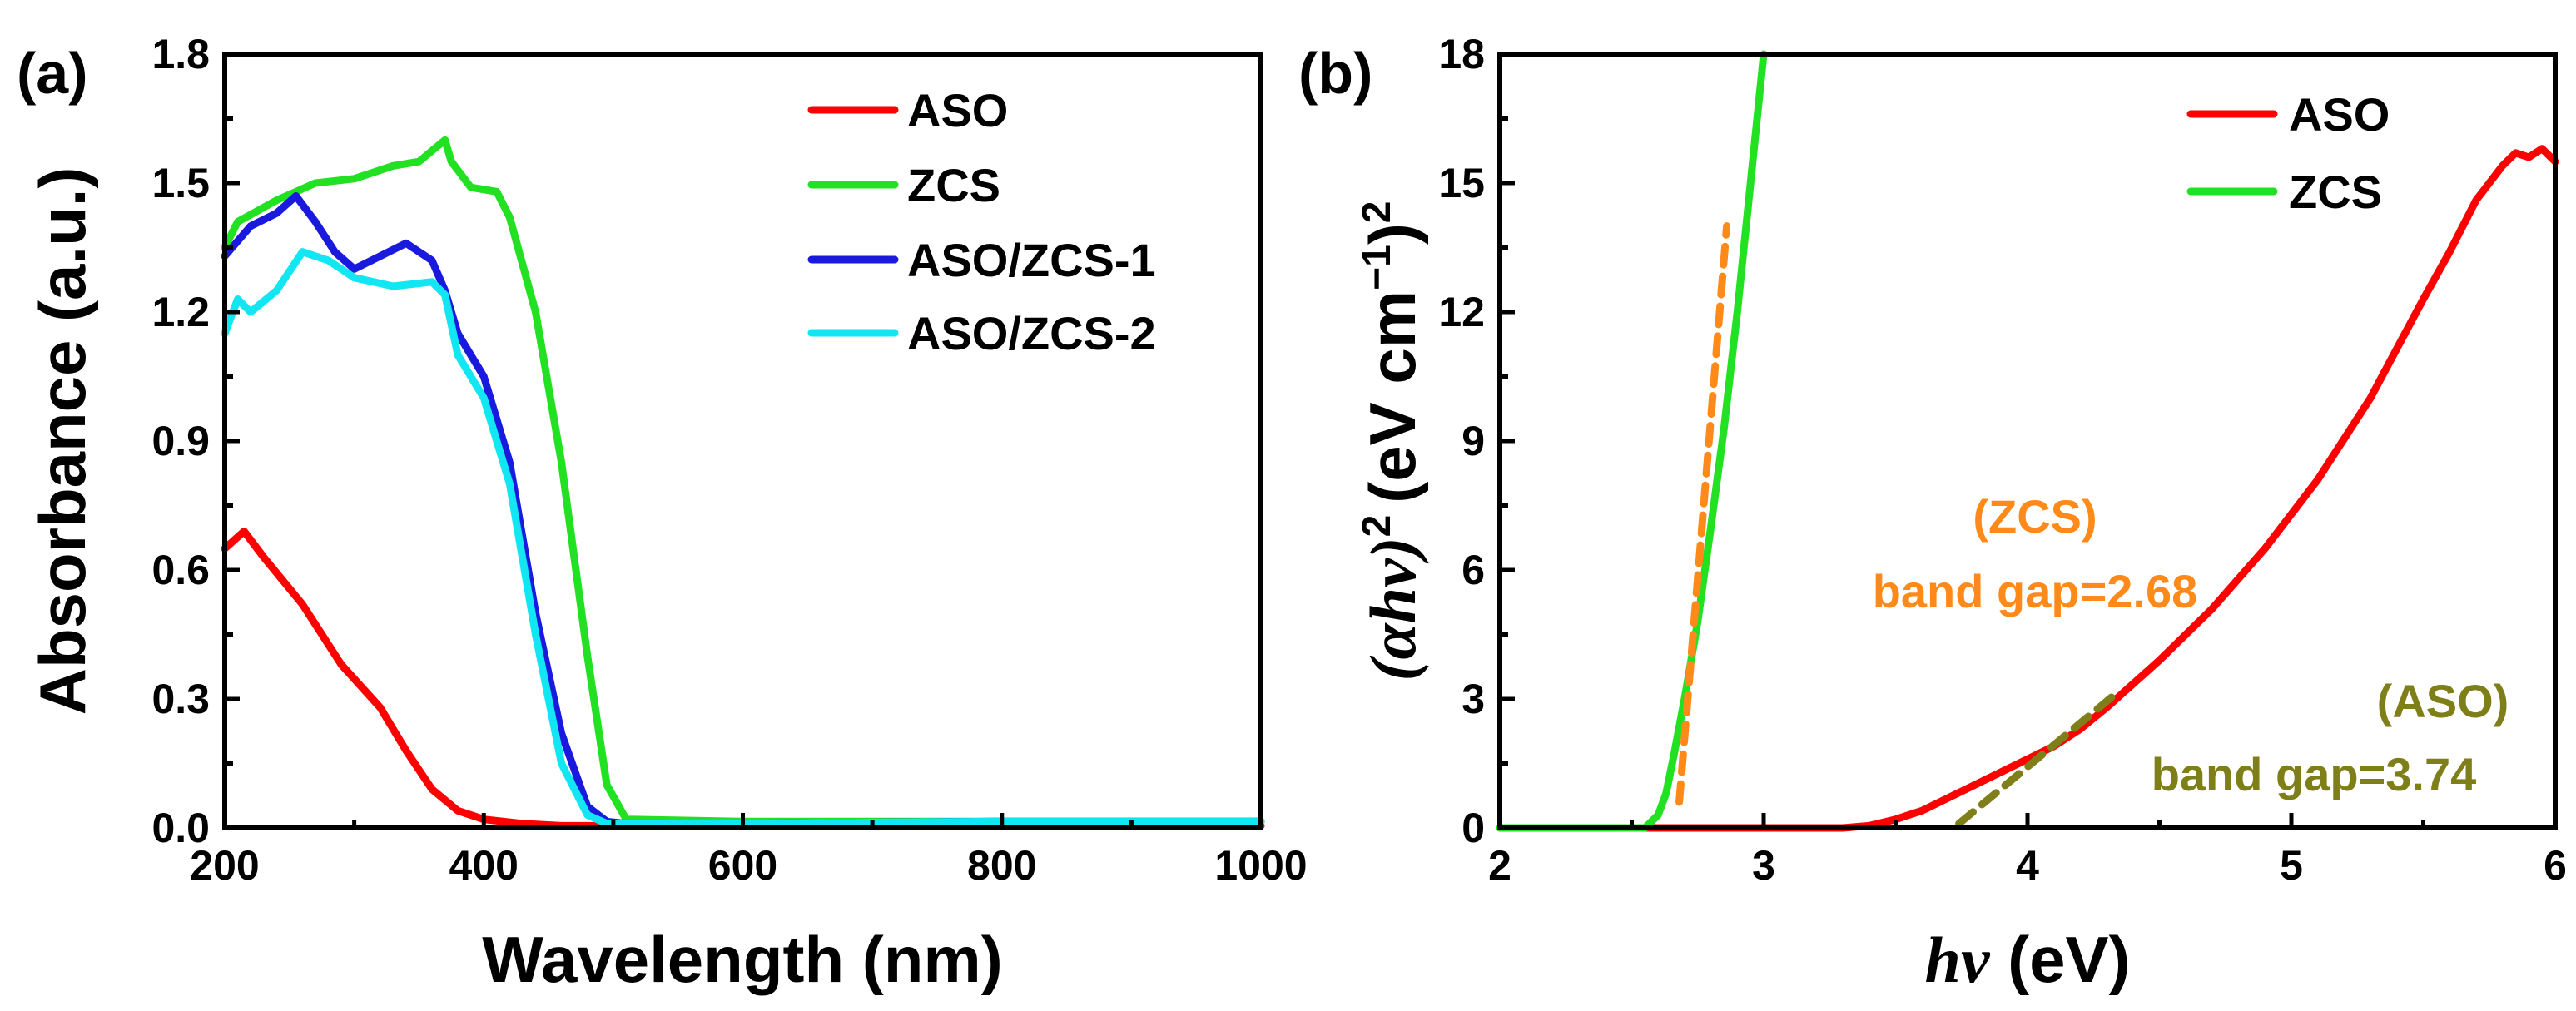 The height and width of the screenshot is (1011, 2576). I want to click on panel-b-legend: ASO ZCS, so click(2288, 153).